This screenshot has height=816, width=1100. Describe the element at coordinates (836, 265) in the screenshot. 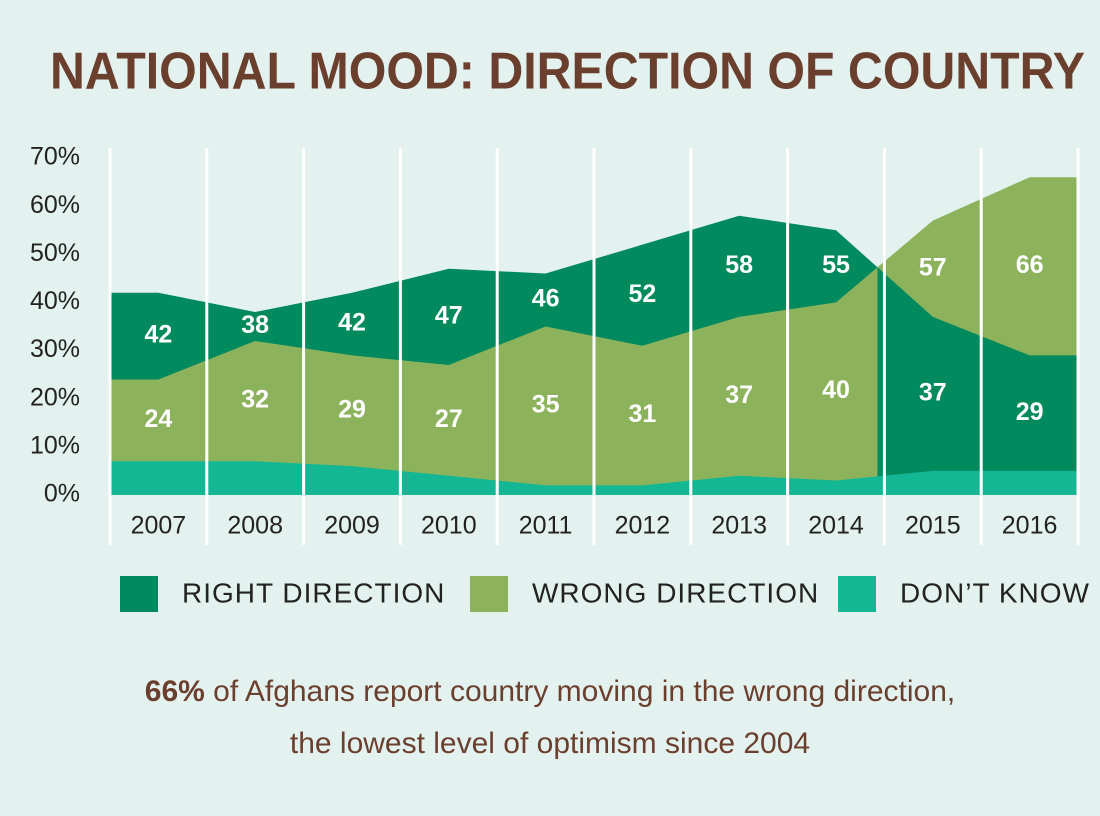

I see `value-label: 55` at that location.